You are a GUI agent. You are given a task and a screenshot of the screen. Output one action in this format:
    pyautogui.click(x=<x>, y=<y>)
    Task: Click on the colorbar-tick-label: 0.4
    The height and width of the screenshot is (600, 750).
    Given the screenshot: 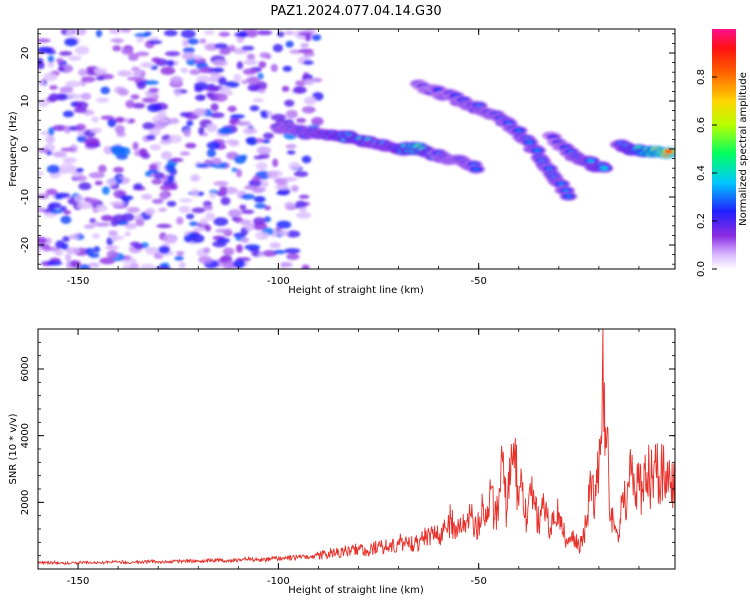 What is the action you would take?
    pyautogui.click(x=701, y=173)
    